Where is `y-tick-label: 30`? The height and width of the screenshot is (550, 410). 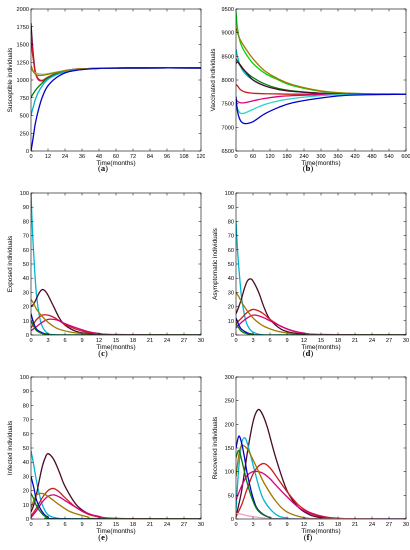
y-tick-label: 30 is located at coordinates (26, 477).